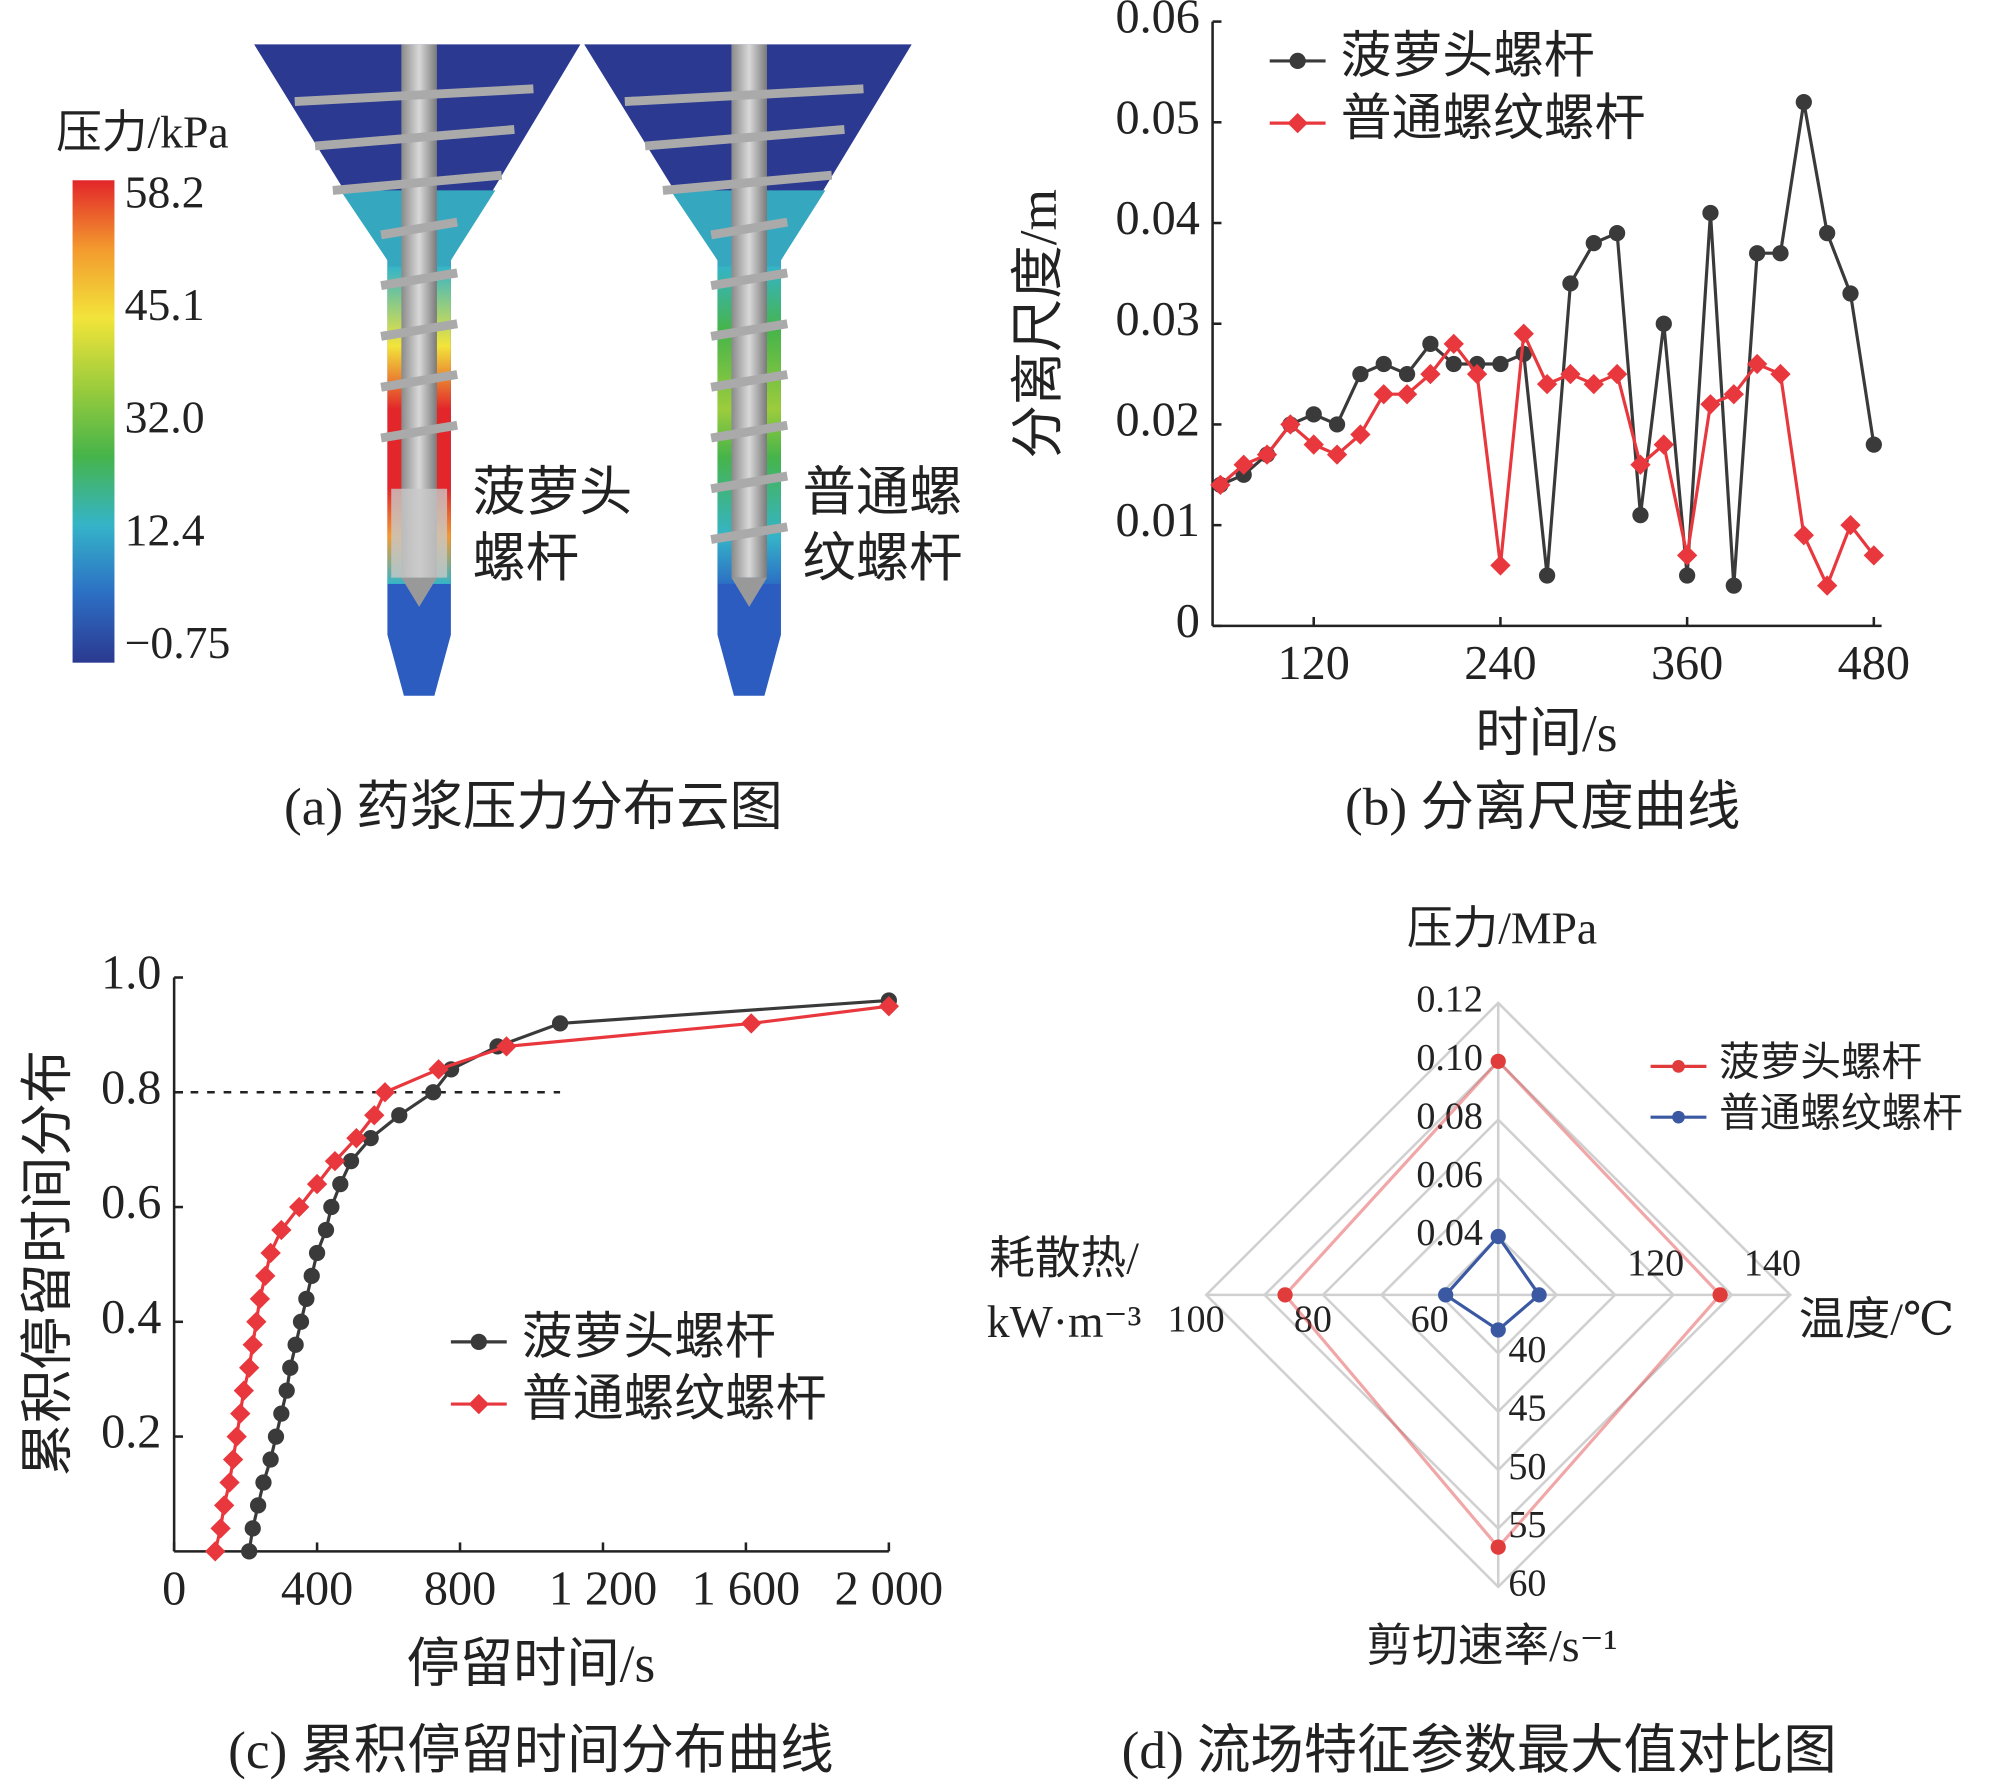 The image size is (1991, 1790). What do you see at coordinates (883, 558) in the screenshot?
I see `annotation: 纹螺杆` at bounding box center [883, 558].